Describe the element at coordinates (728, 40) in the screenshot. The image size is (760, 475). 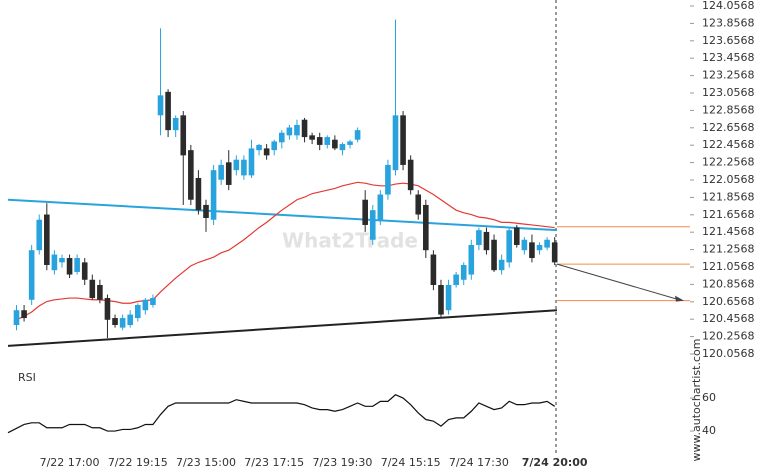
I see `y-tick-label: 123.6568` at that location.